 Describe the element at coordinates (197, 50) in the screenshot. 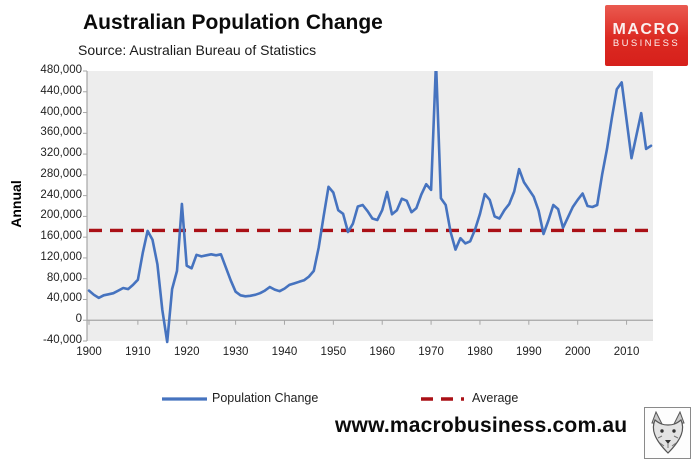

I see `chart-source-text: Source: Australian Bureau of Statistics` at that location.